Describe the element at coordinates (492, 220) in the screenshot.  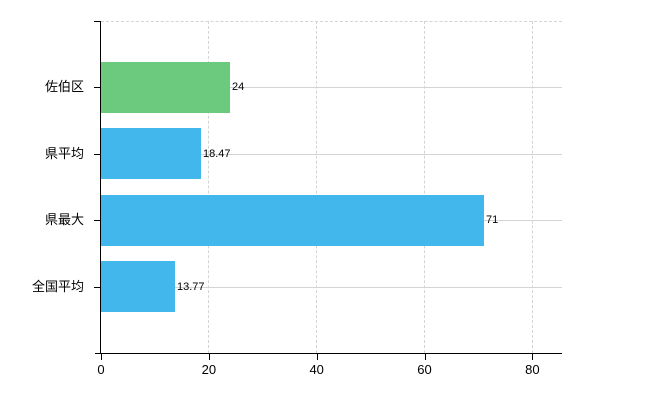
I see `value-label: 71` at that location.